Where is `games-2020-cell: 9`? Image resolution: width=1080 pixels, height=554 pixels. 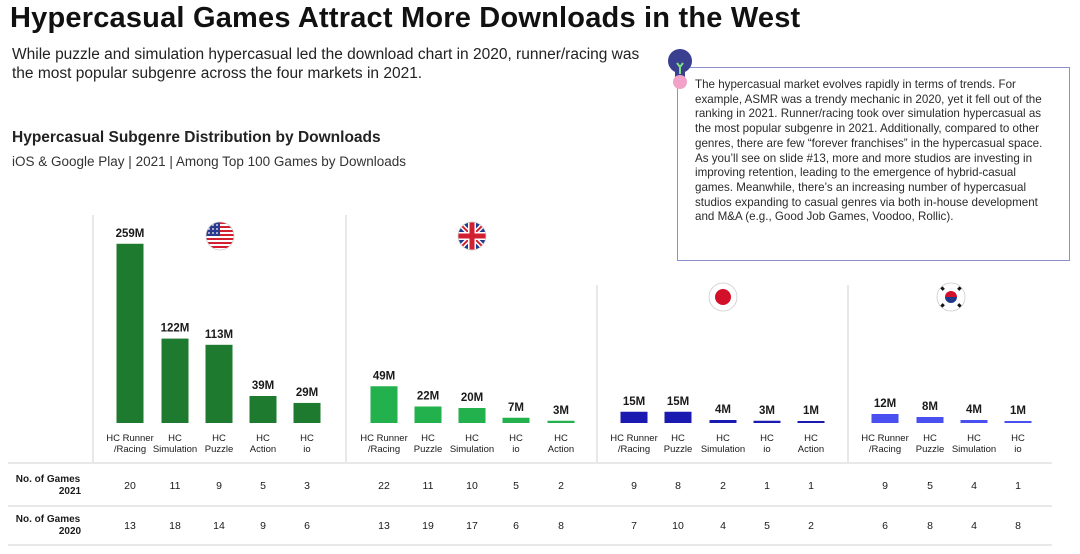 games-2020-cell: 9 is located at coordinates (263, 526).